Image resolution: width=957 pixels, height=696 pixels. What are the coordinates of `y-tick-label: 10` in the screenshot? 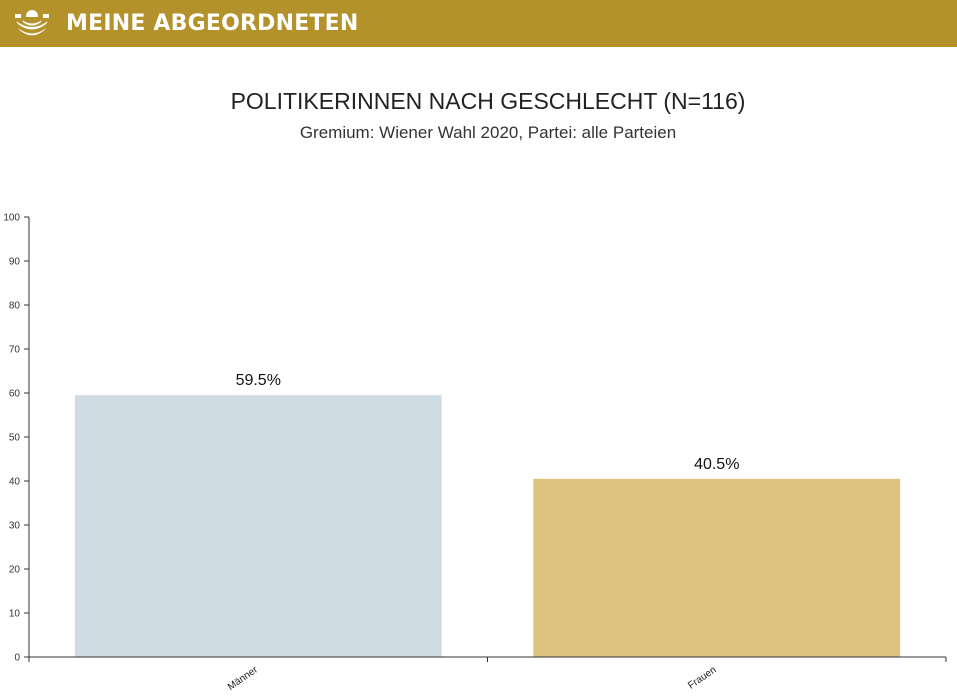 It's located at (15, 614).